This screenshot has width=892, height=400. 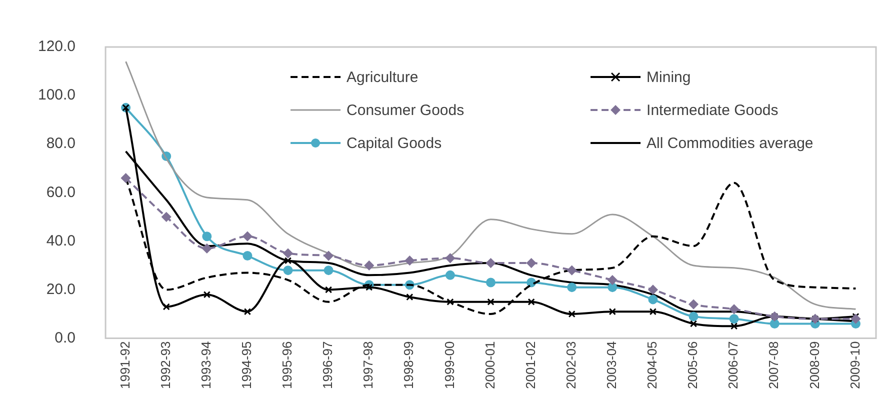 What do you see at coordinates (774, 365) in the screenshot?
I see `x-tick-label: 2007-08` at bounding box center [774, 365].